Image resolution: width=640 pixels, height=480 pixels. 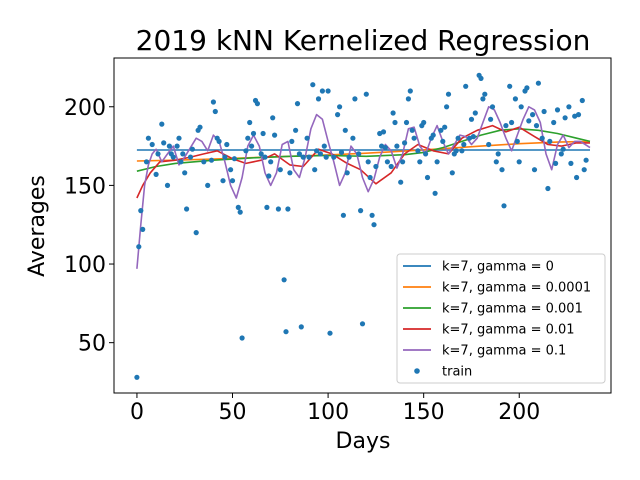 What do you see at coordinates (493, 309) in the screenshot?
I see `legend-item-k-7-gamma-0-001: k=7, gamma = 0.001` at bounding box center [493, 309].